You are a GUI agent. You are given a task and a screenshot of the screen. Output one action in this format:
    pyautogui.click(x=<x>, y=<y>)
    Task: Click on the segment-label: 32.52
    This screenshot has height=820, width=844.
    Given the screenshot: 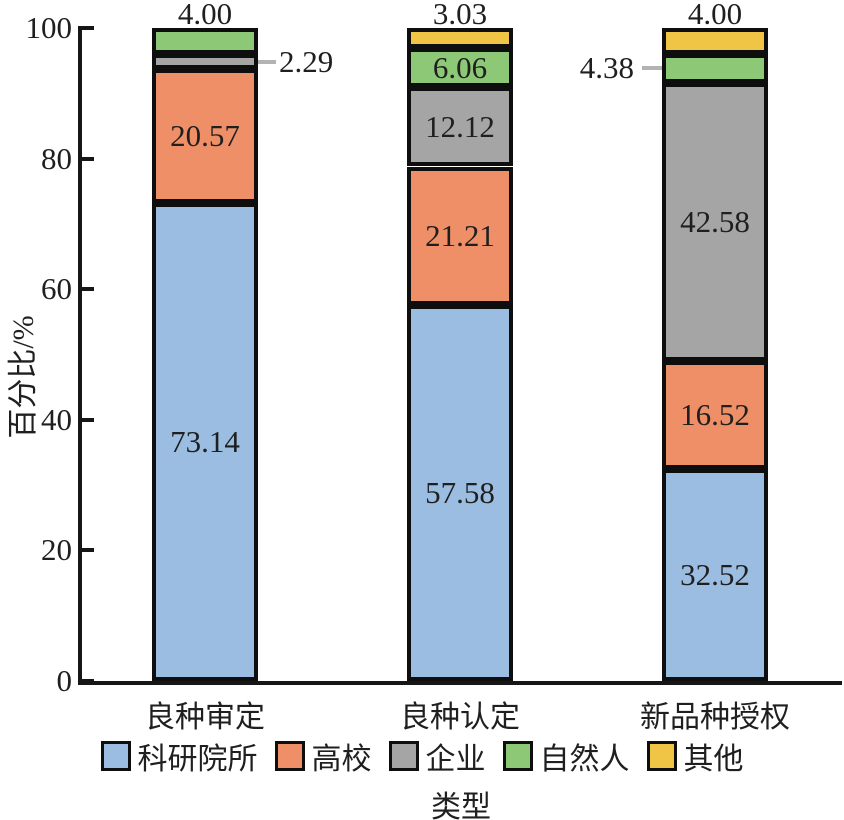 What is the action you would take?
    pyautogui.click(x=715, y=574)
    